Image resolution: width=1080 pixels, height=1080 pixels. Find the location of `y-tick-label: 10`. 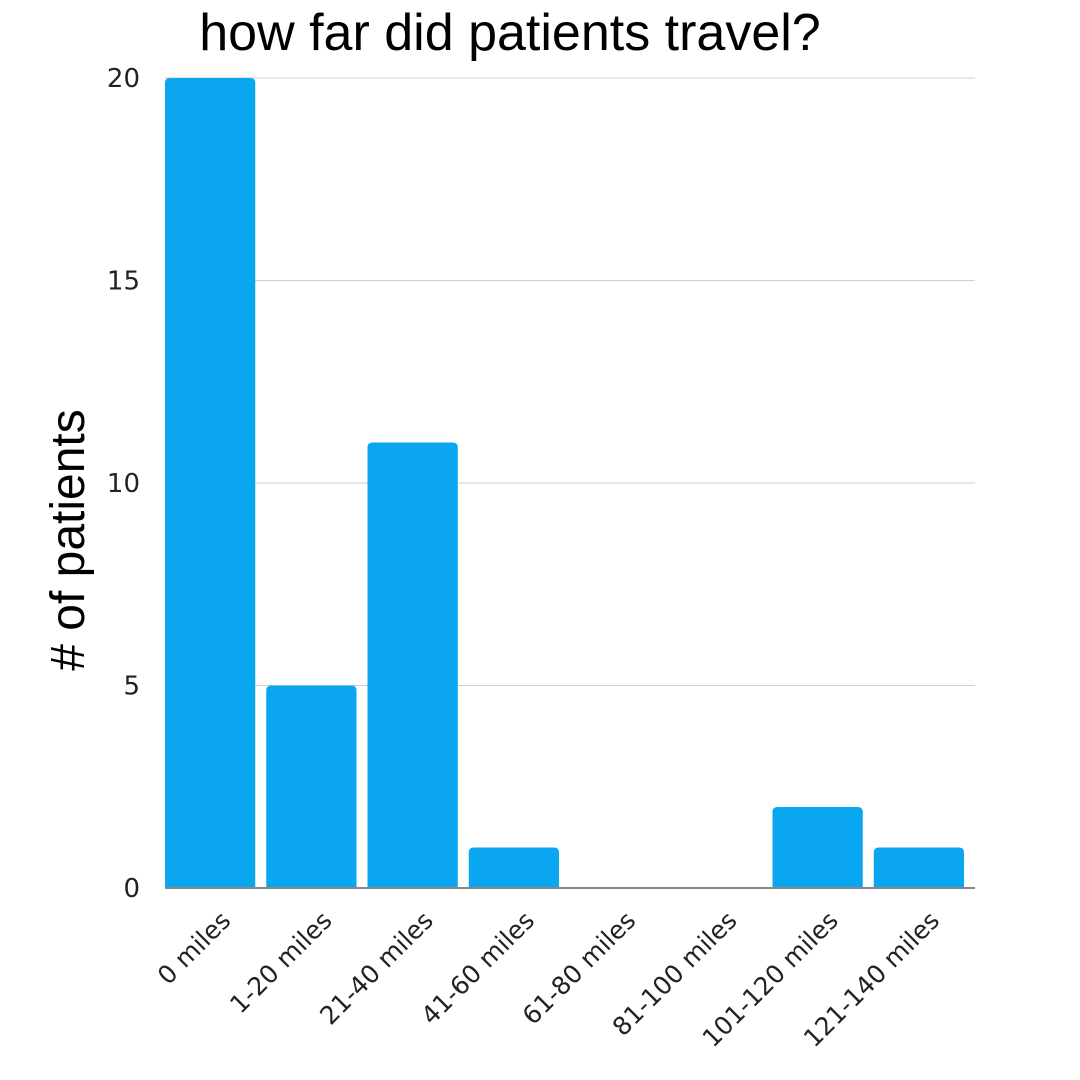

y-tick-label: 10 is located at coordinates (123, 484).